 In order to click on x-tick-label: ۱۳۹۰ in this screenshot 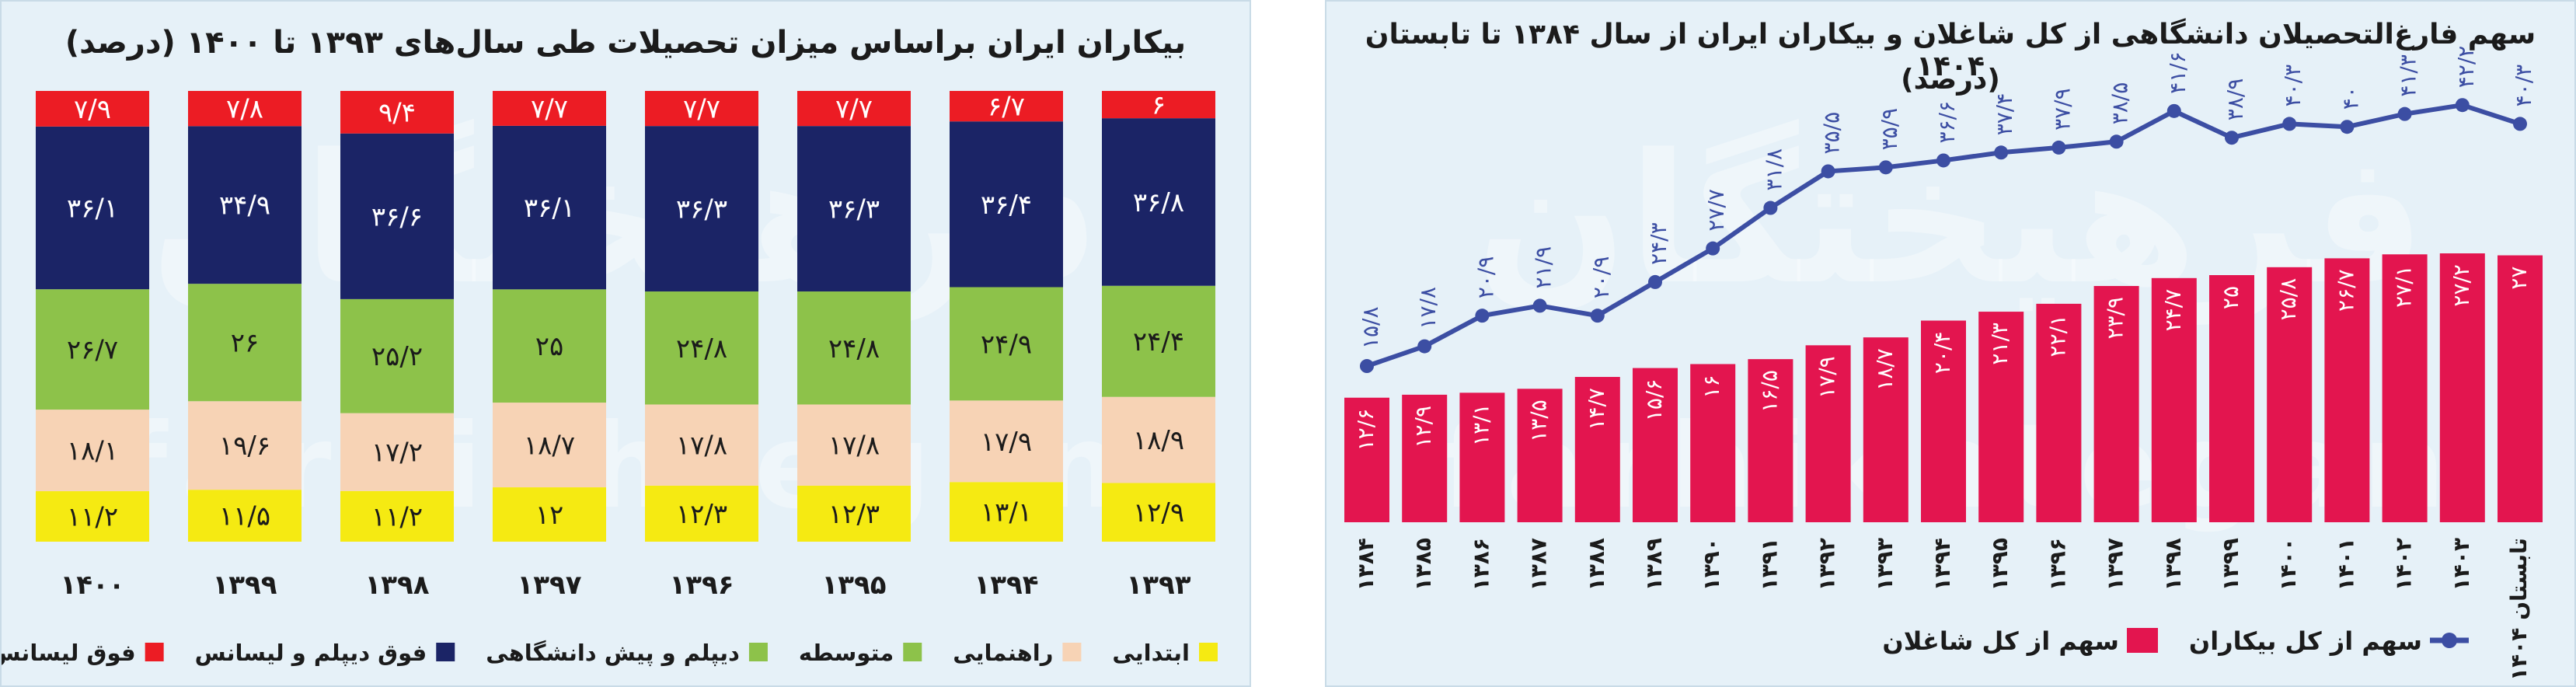, I will do `click(1711, 564)`.